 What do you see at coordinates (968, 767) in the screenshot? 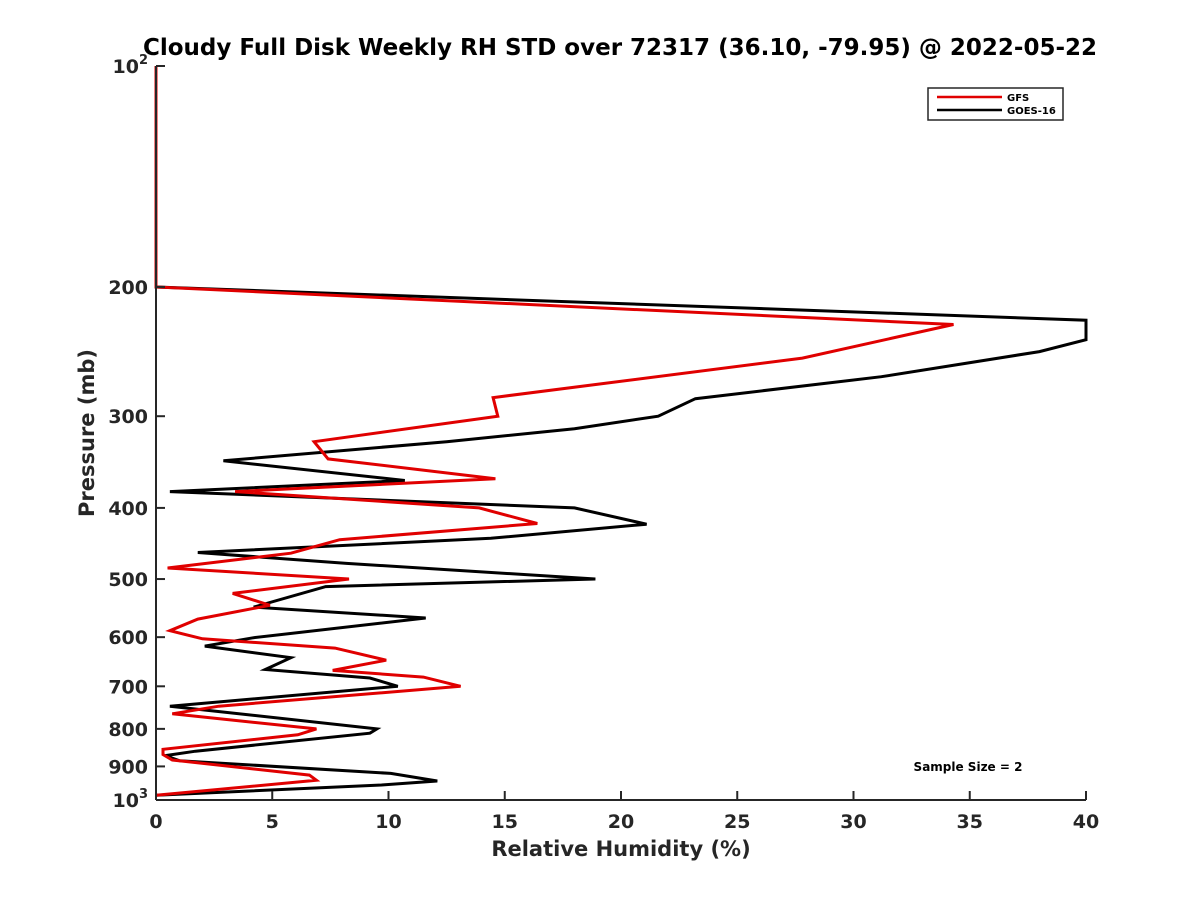
I see `sample-size-annotation: Sample Size = 2` at bounding box center [968, 767].